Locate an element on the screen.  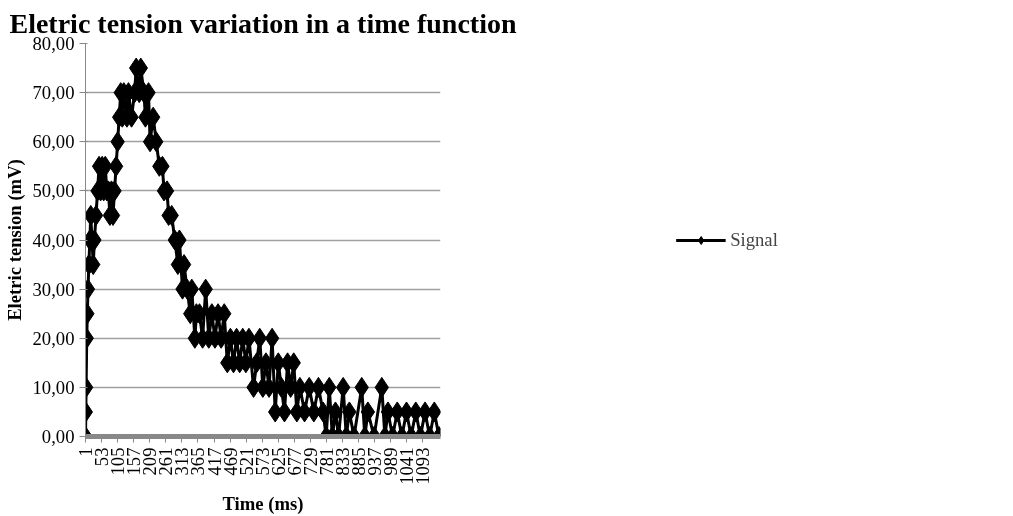
y-tick-label: 20,00 is located at coordinates (53, 338).